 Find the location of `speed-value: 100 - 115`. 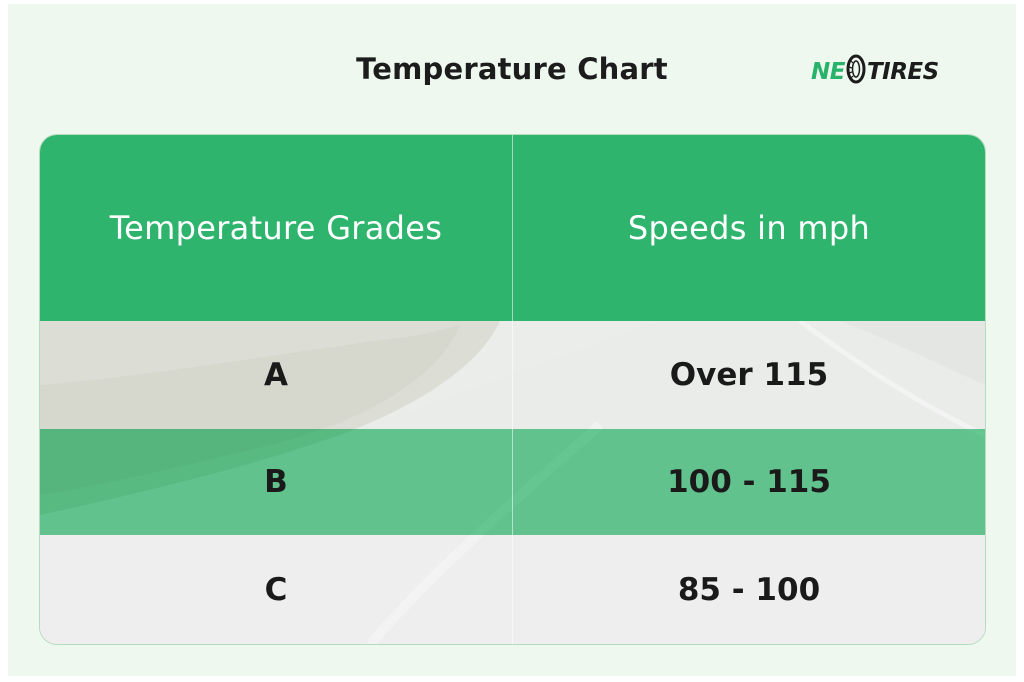

speed-value: 100 - 115 is located at coordinates (749, 482).